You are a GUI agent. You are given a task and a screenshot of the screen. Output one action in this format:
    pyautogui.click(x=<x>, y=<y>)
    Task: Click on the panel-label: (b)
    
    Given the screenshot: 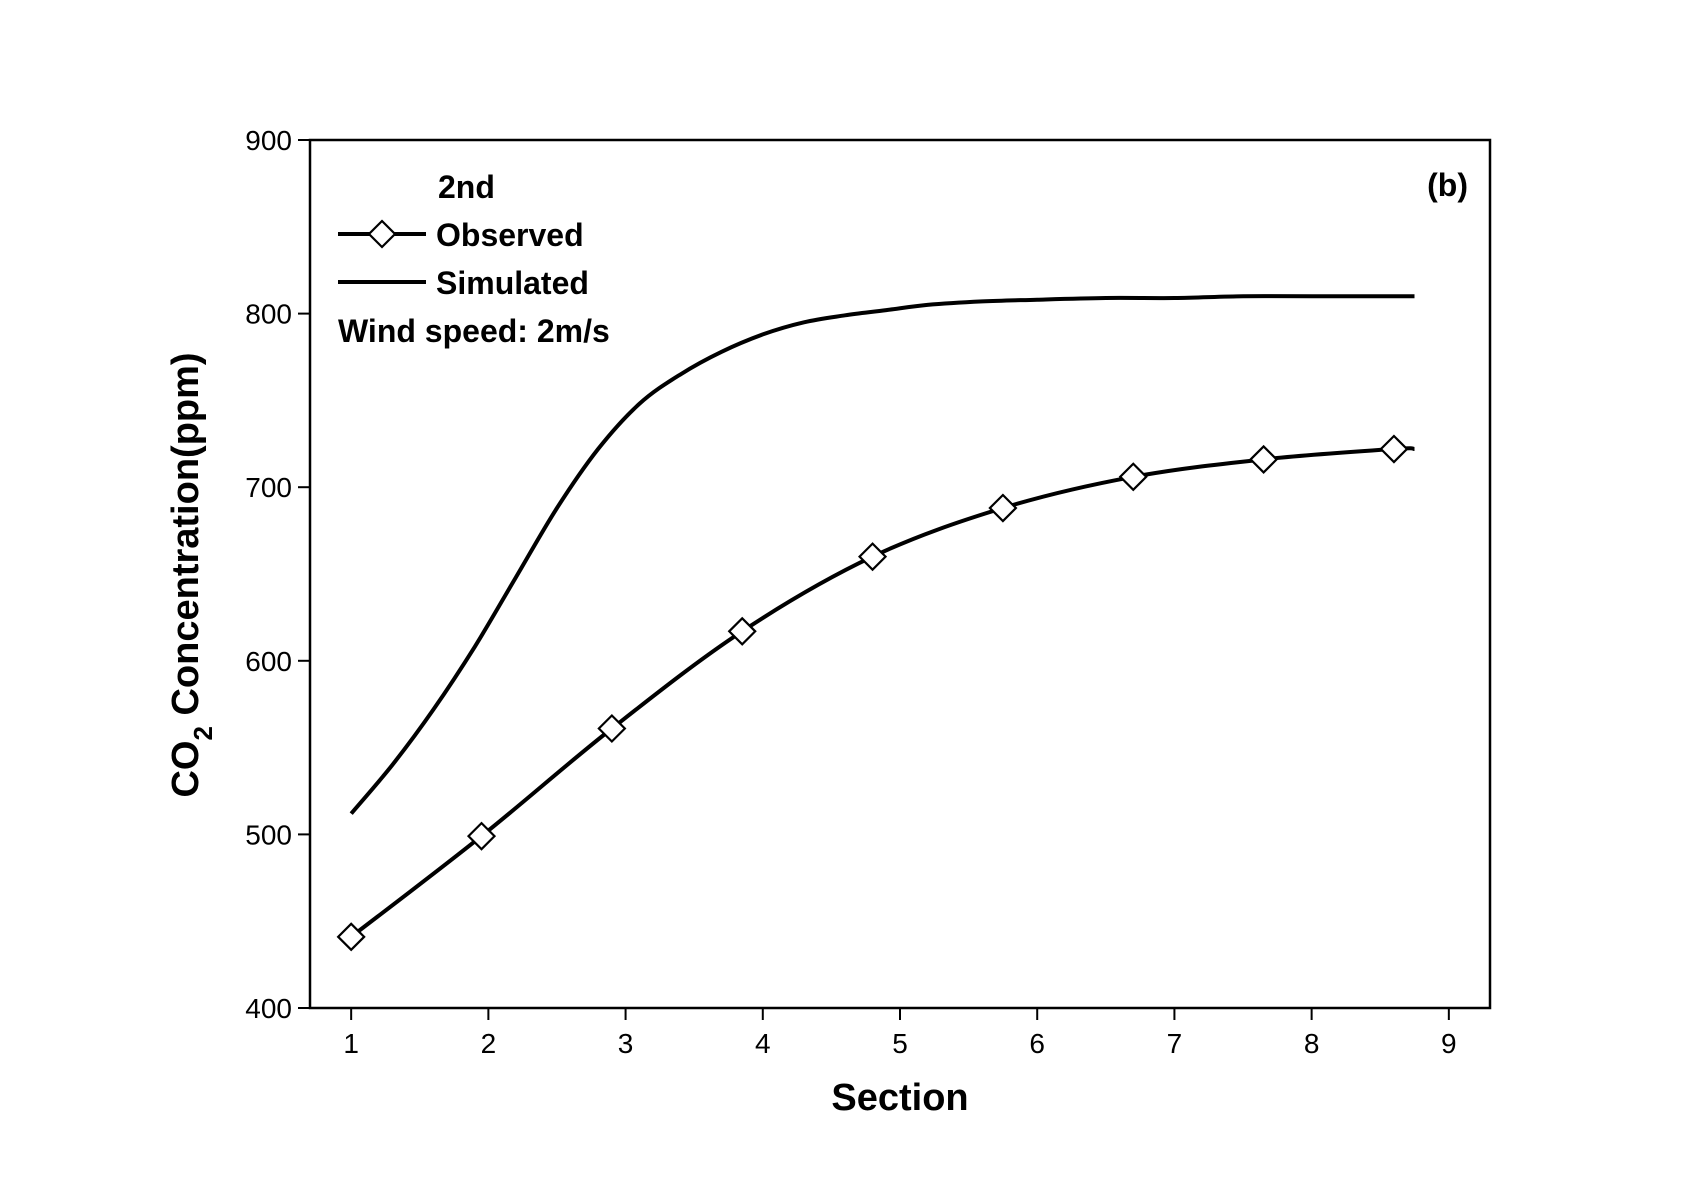 What is the action you would take?
    pyautogui.click(x=1447, y=185)
    